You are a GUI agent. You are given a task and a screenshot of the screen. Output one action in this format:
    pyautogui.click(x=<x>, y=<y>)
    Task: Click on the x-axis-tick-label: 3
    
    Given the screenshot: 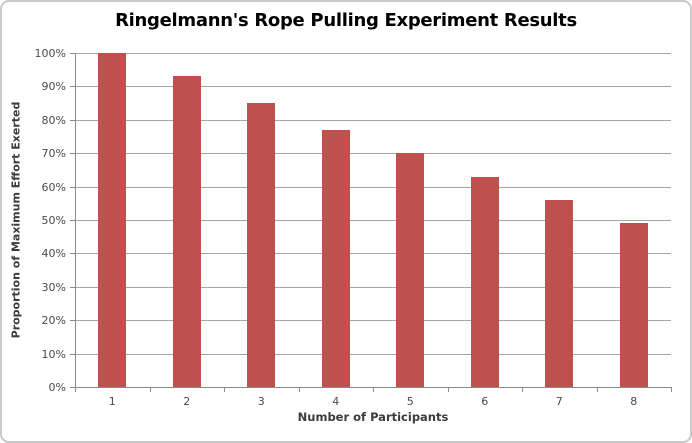 What is the action you would take?
    pyautogui.click(x=261, y=401)
    